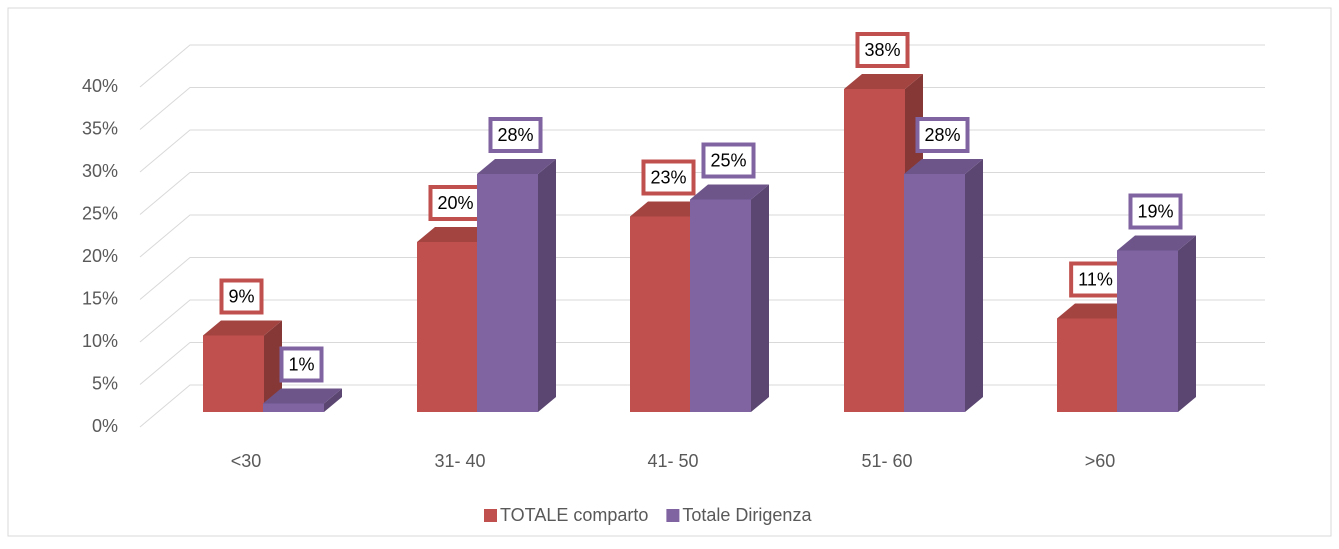 This screenshot has height=549, width=1339. I want to click on y-tick-label: 10%, so click(100, 341).